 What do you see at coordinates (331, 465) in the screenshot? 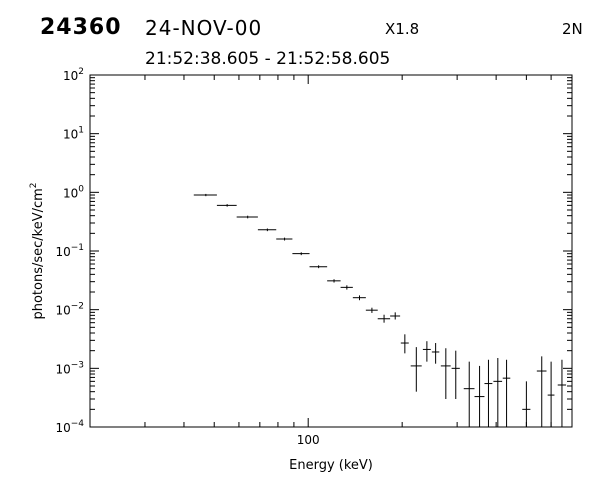
I see `x-axis-label: Energy (keV)` at bounding box center [331, 465].